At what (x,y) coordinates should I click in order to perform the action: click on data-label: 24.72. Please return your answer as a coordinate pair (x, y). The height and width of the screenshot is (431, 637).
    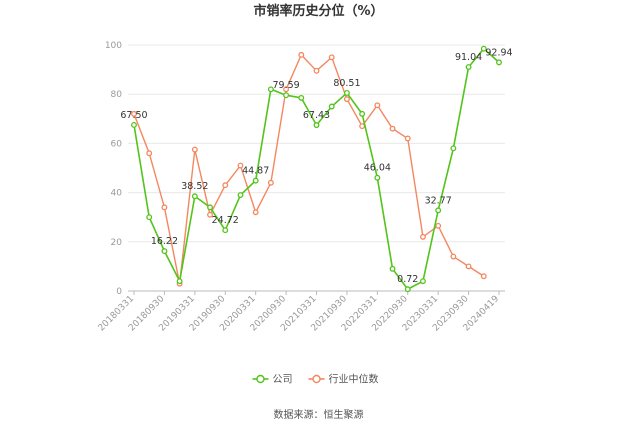
    Looking at the image, I should click on (225, 220).